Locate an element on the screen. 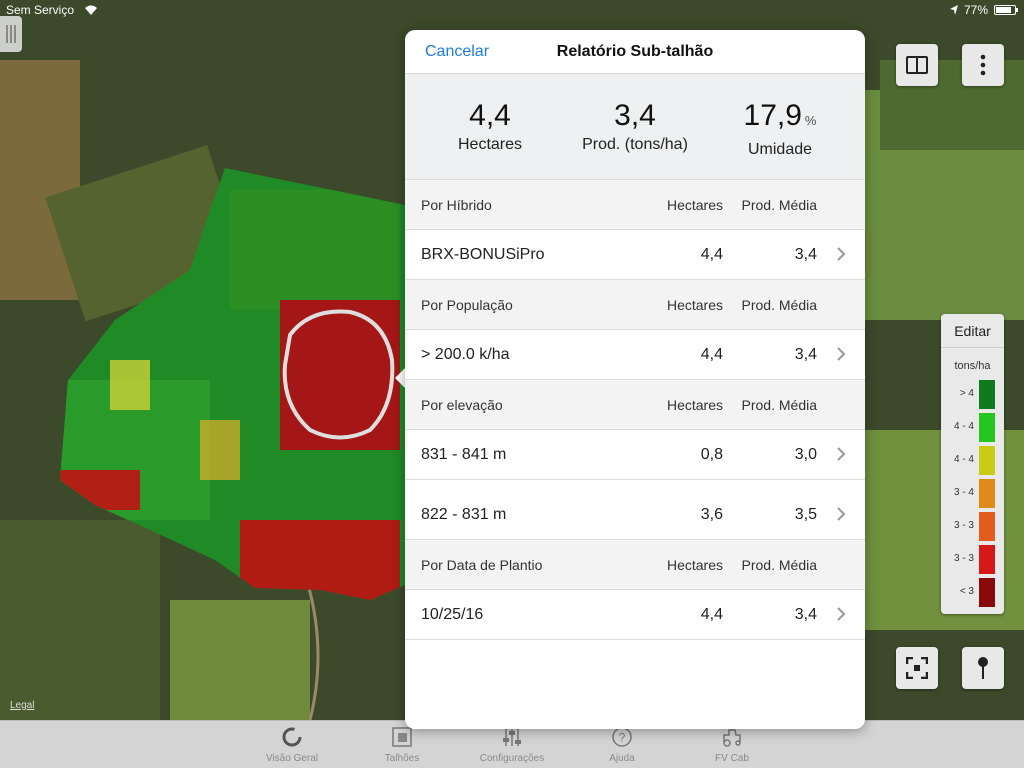 This screenshot has width=1024, height=768. drop-pin-button is located at coordinates (983, 668).